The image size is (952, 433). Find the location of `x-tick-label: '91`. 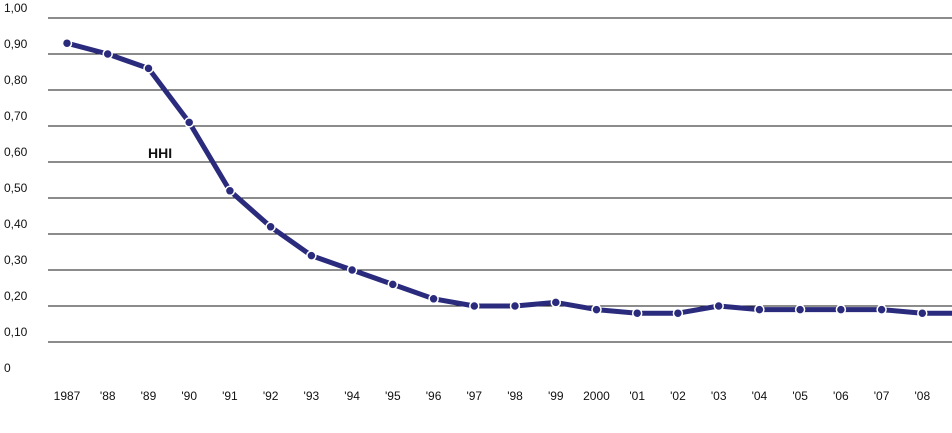

x-tick-label: '91 is located at coordinates (230, 396).